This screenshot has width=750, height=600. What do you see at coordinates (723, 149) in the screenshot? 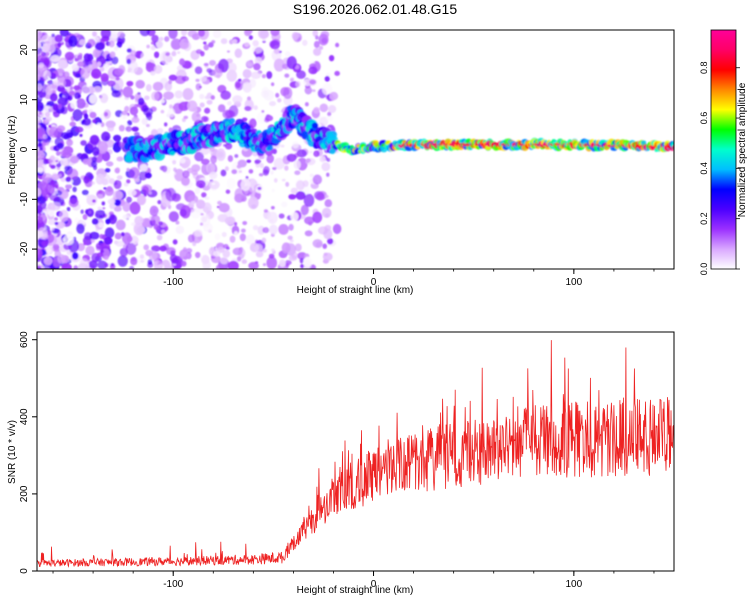
I see `colorbar-frame` at bounding box center [723, 149].